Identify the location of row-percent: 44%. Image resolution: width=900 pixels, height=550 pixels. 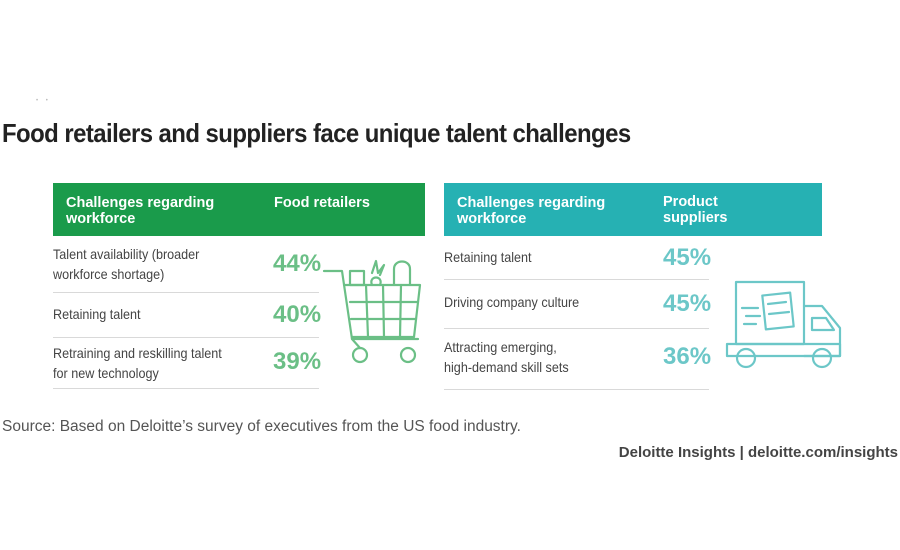
(297, 263).